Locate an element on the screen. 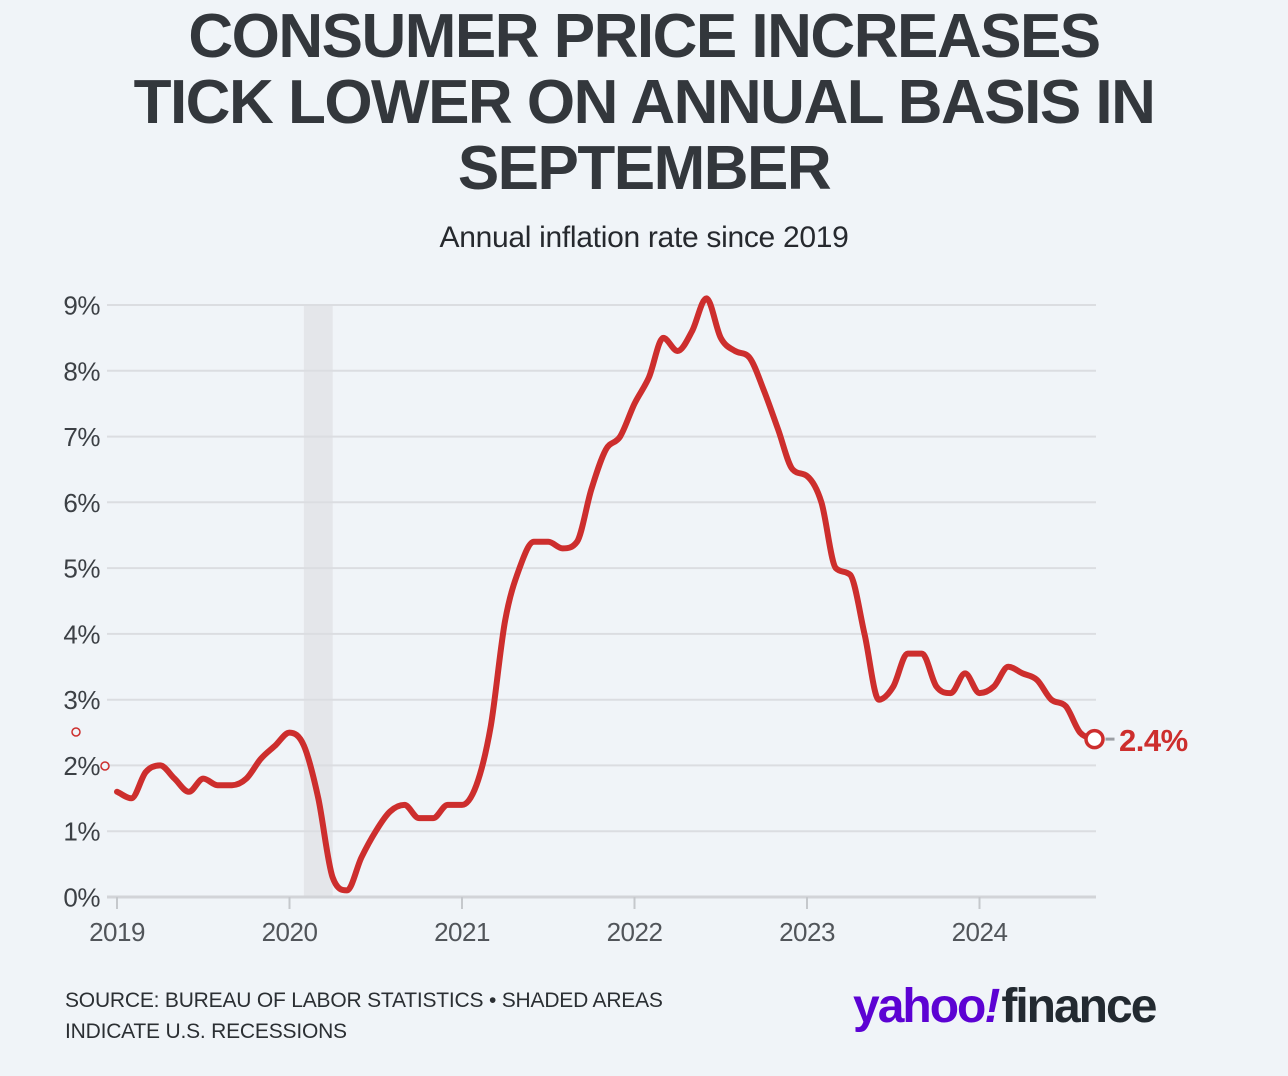  x-axis-label-2022: 2022 is located at coordinates (635, 932).